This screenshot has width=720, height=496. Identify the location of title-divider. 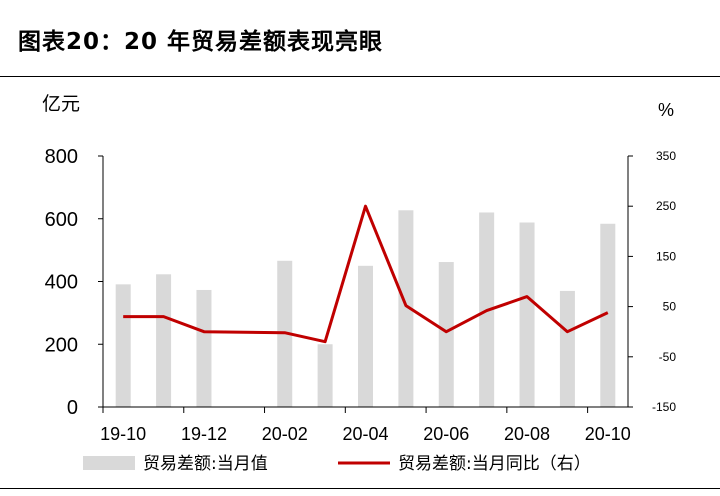
(360, 76).